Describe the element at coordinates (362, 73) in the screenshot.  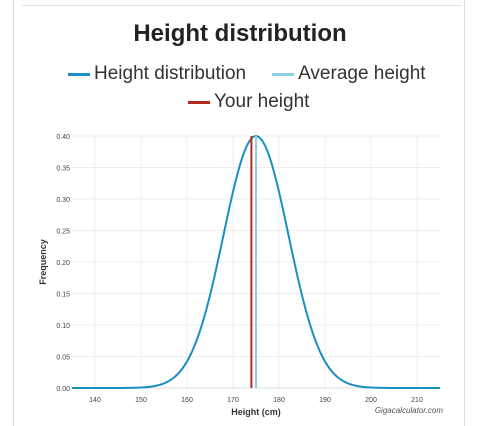
I see `legend-label-average-height: Average height` at that location.